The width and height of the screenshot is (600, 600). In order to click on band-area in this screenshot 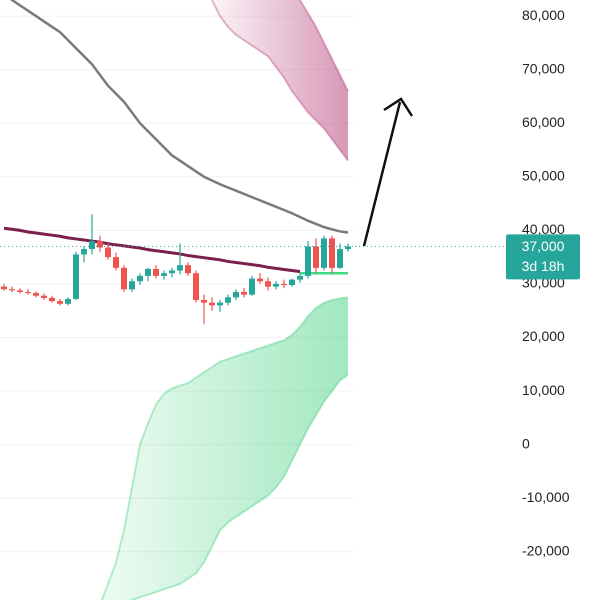, I will do `click(280, 80)`.